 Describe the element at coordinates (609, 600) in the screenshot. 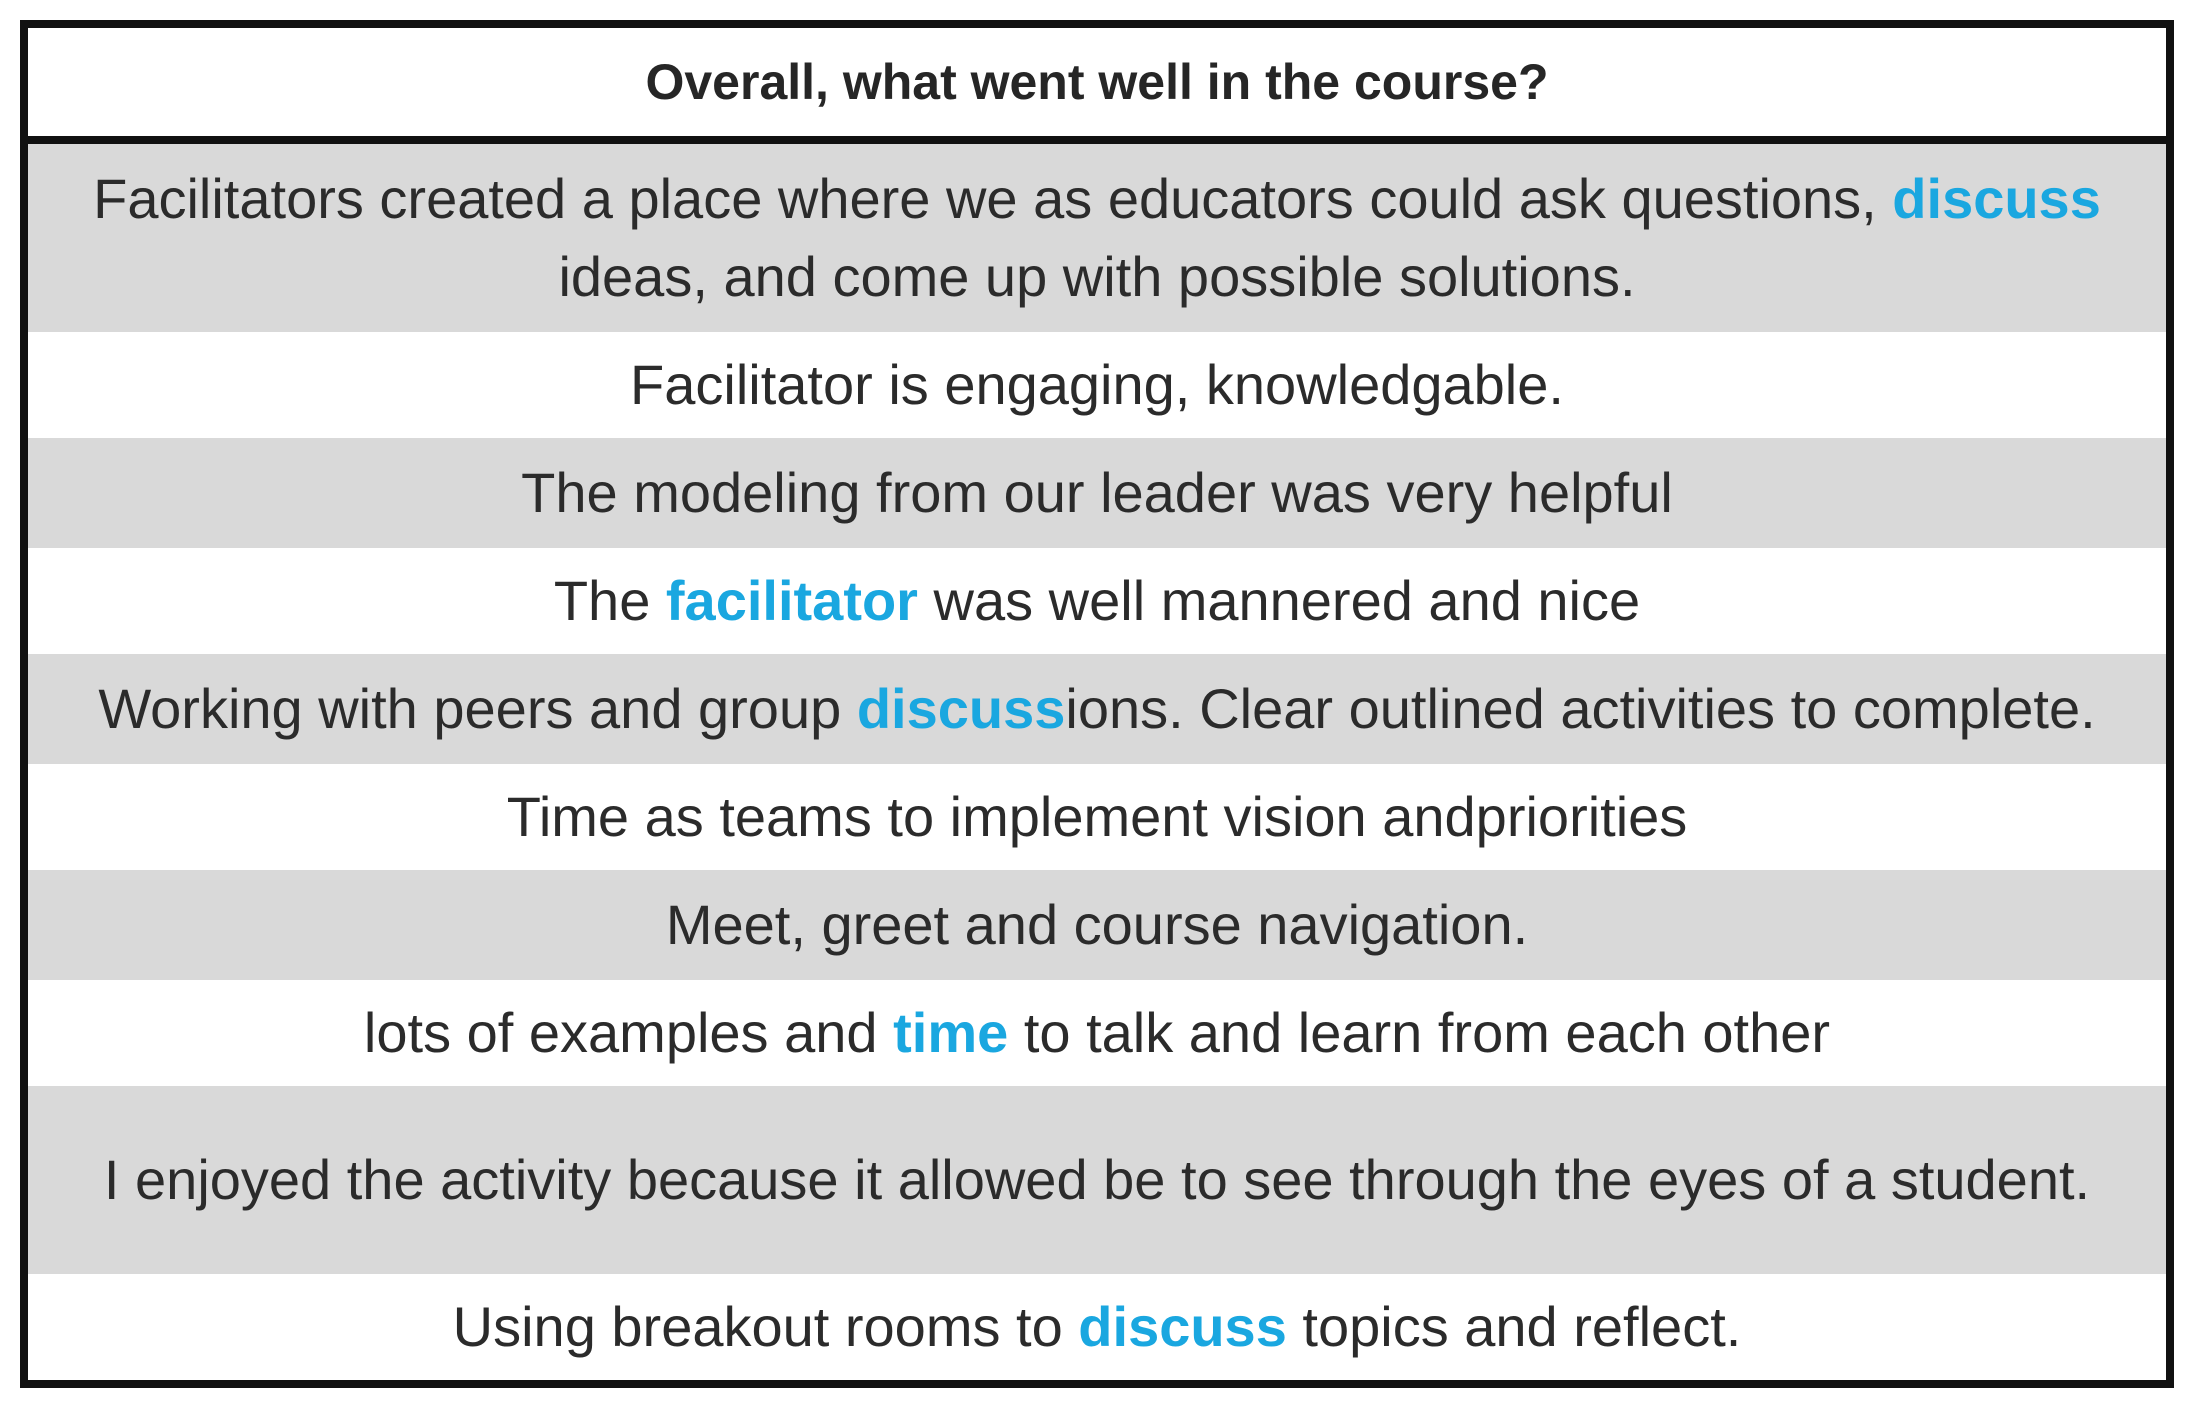

I see `row-text-segment: The` at that location.